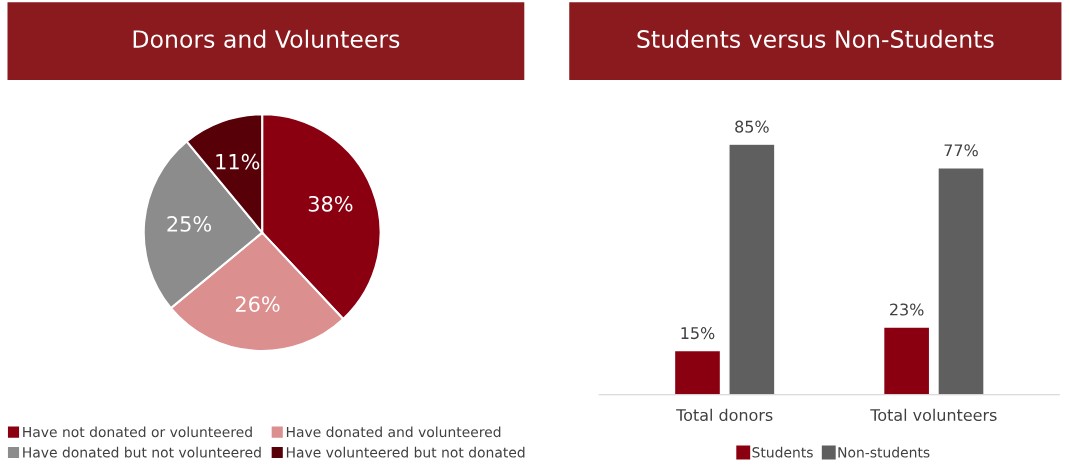  Describe the element at coordinates (405, 452) in the screenshot. I see `legend-label: Have volunteered but not donated` at that location.